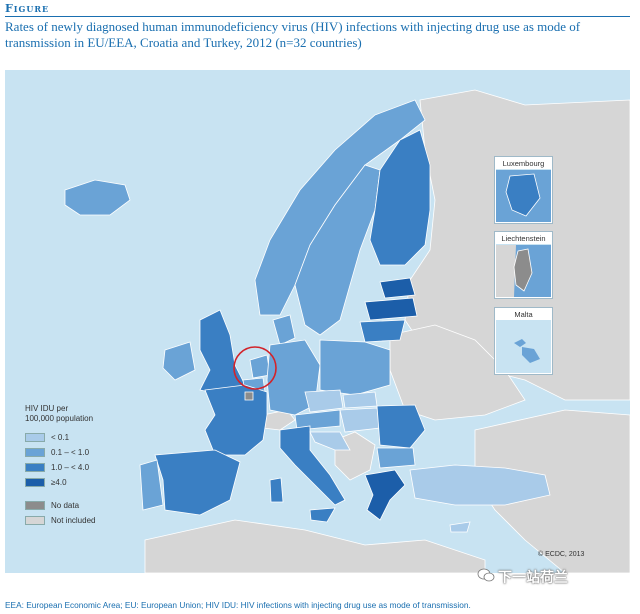 This screenshot has width=640, height=614. I want to click on region-greece, so click(385, 495).